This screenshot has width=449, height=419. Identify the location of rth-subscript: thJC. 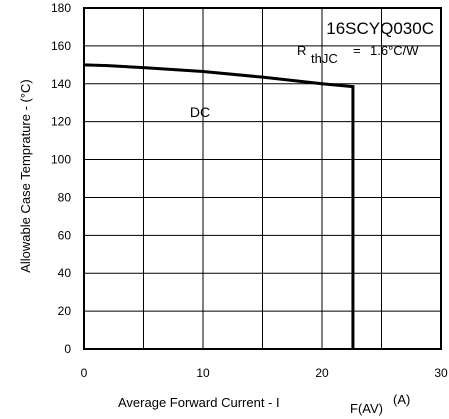
(324, 58).